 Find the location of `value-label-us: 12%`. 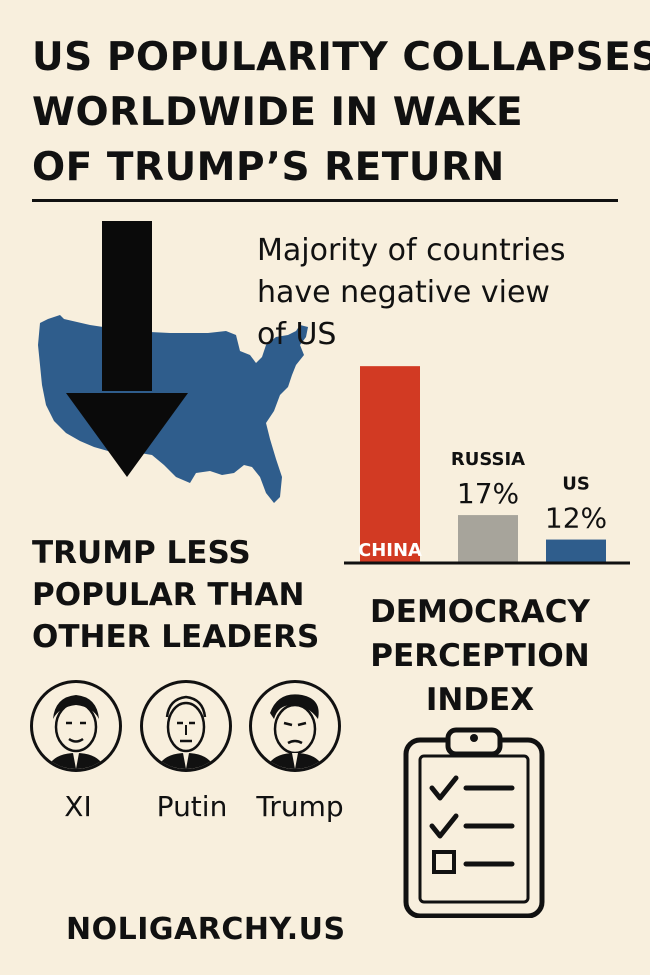

value-label-us: 12% is located at coordinates (576, 518).